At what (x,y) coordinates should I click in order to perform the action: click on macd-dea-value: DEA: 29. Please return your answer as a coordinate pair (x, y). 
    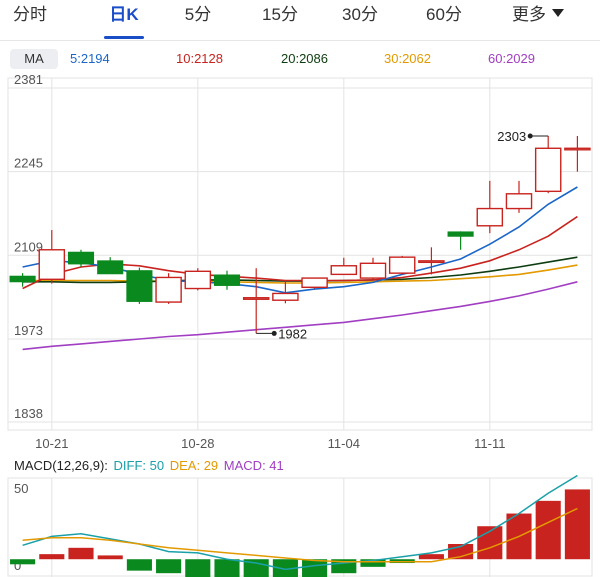
    Looking at the image, I should click on (194, 465).